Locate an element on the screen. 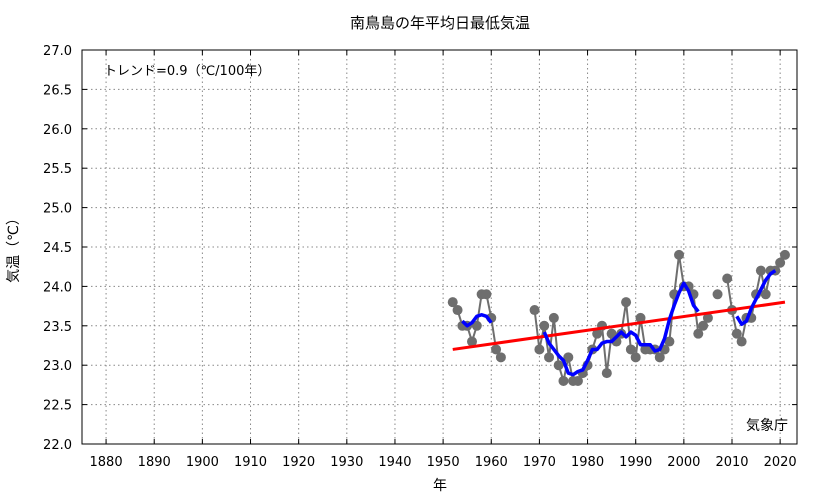 The height and width of the screenshot is (502, 833). x-tick-label: 2000 is located at coordinates (683, 462).